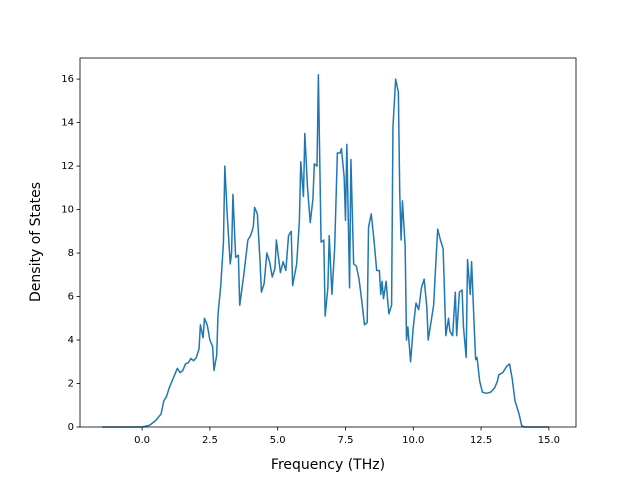 Image resolution: width=640 pixels, height=480 pixels. I want to click on x-tick-label: 12.5, so click(481, 440).